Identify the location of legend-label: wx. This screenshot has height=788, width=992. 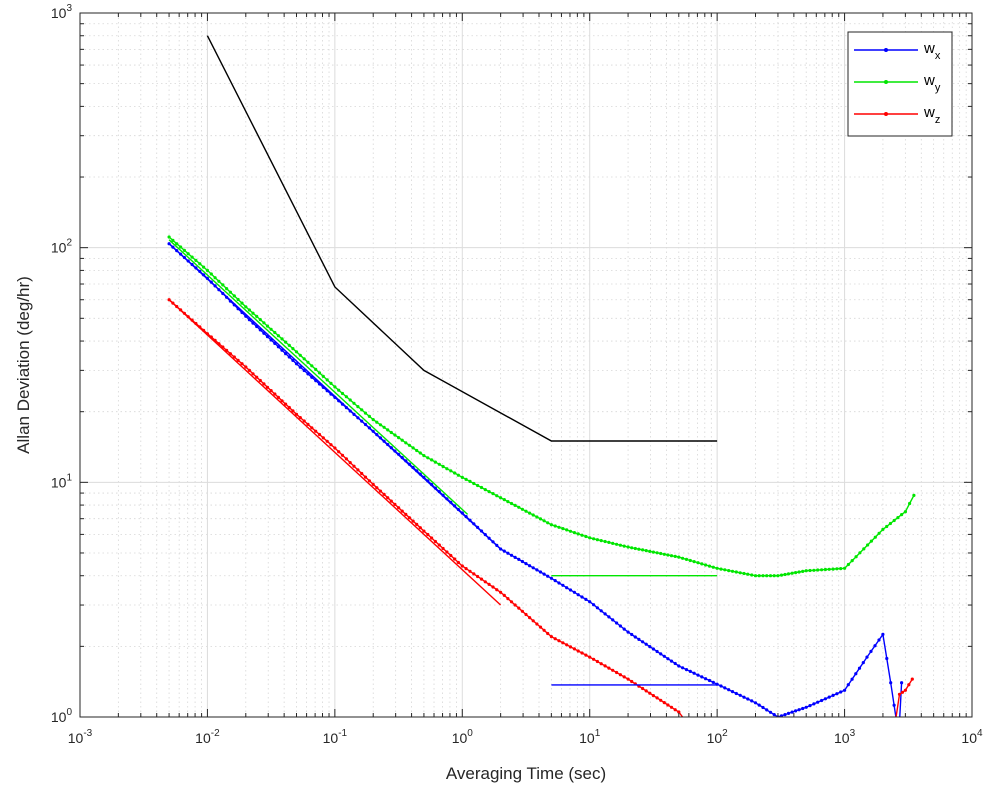
(932, 51).